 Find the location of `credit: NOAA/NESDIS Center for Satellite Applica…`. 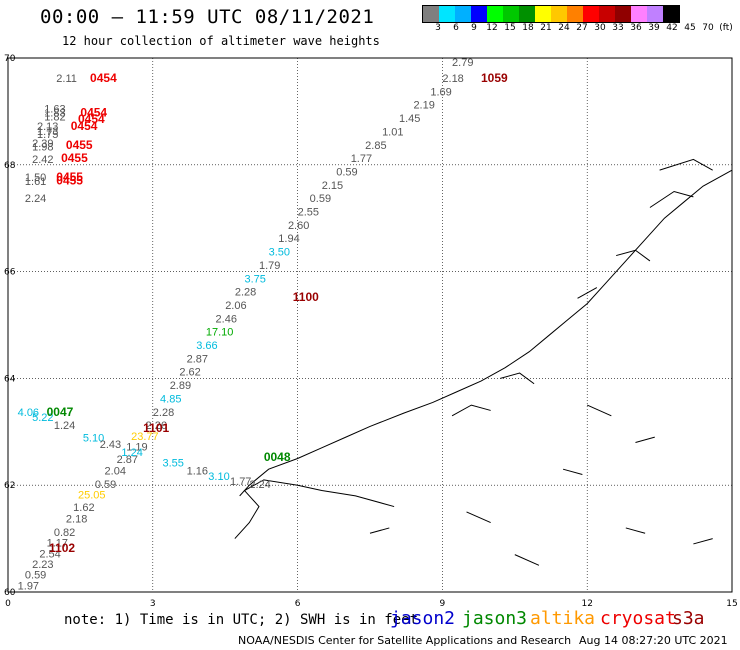

credit: NOAA/NESDIS Center for Satellite Applica… is located at coordinates (405, 640).